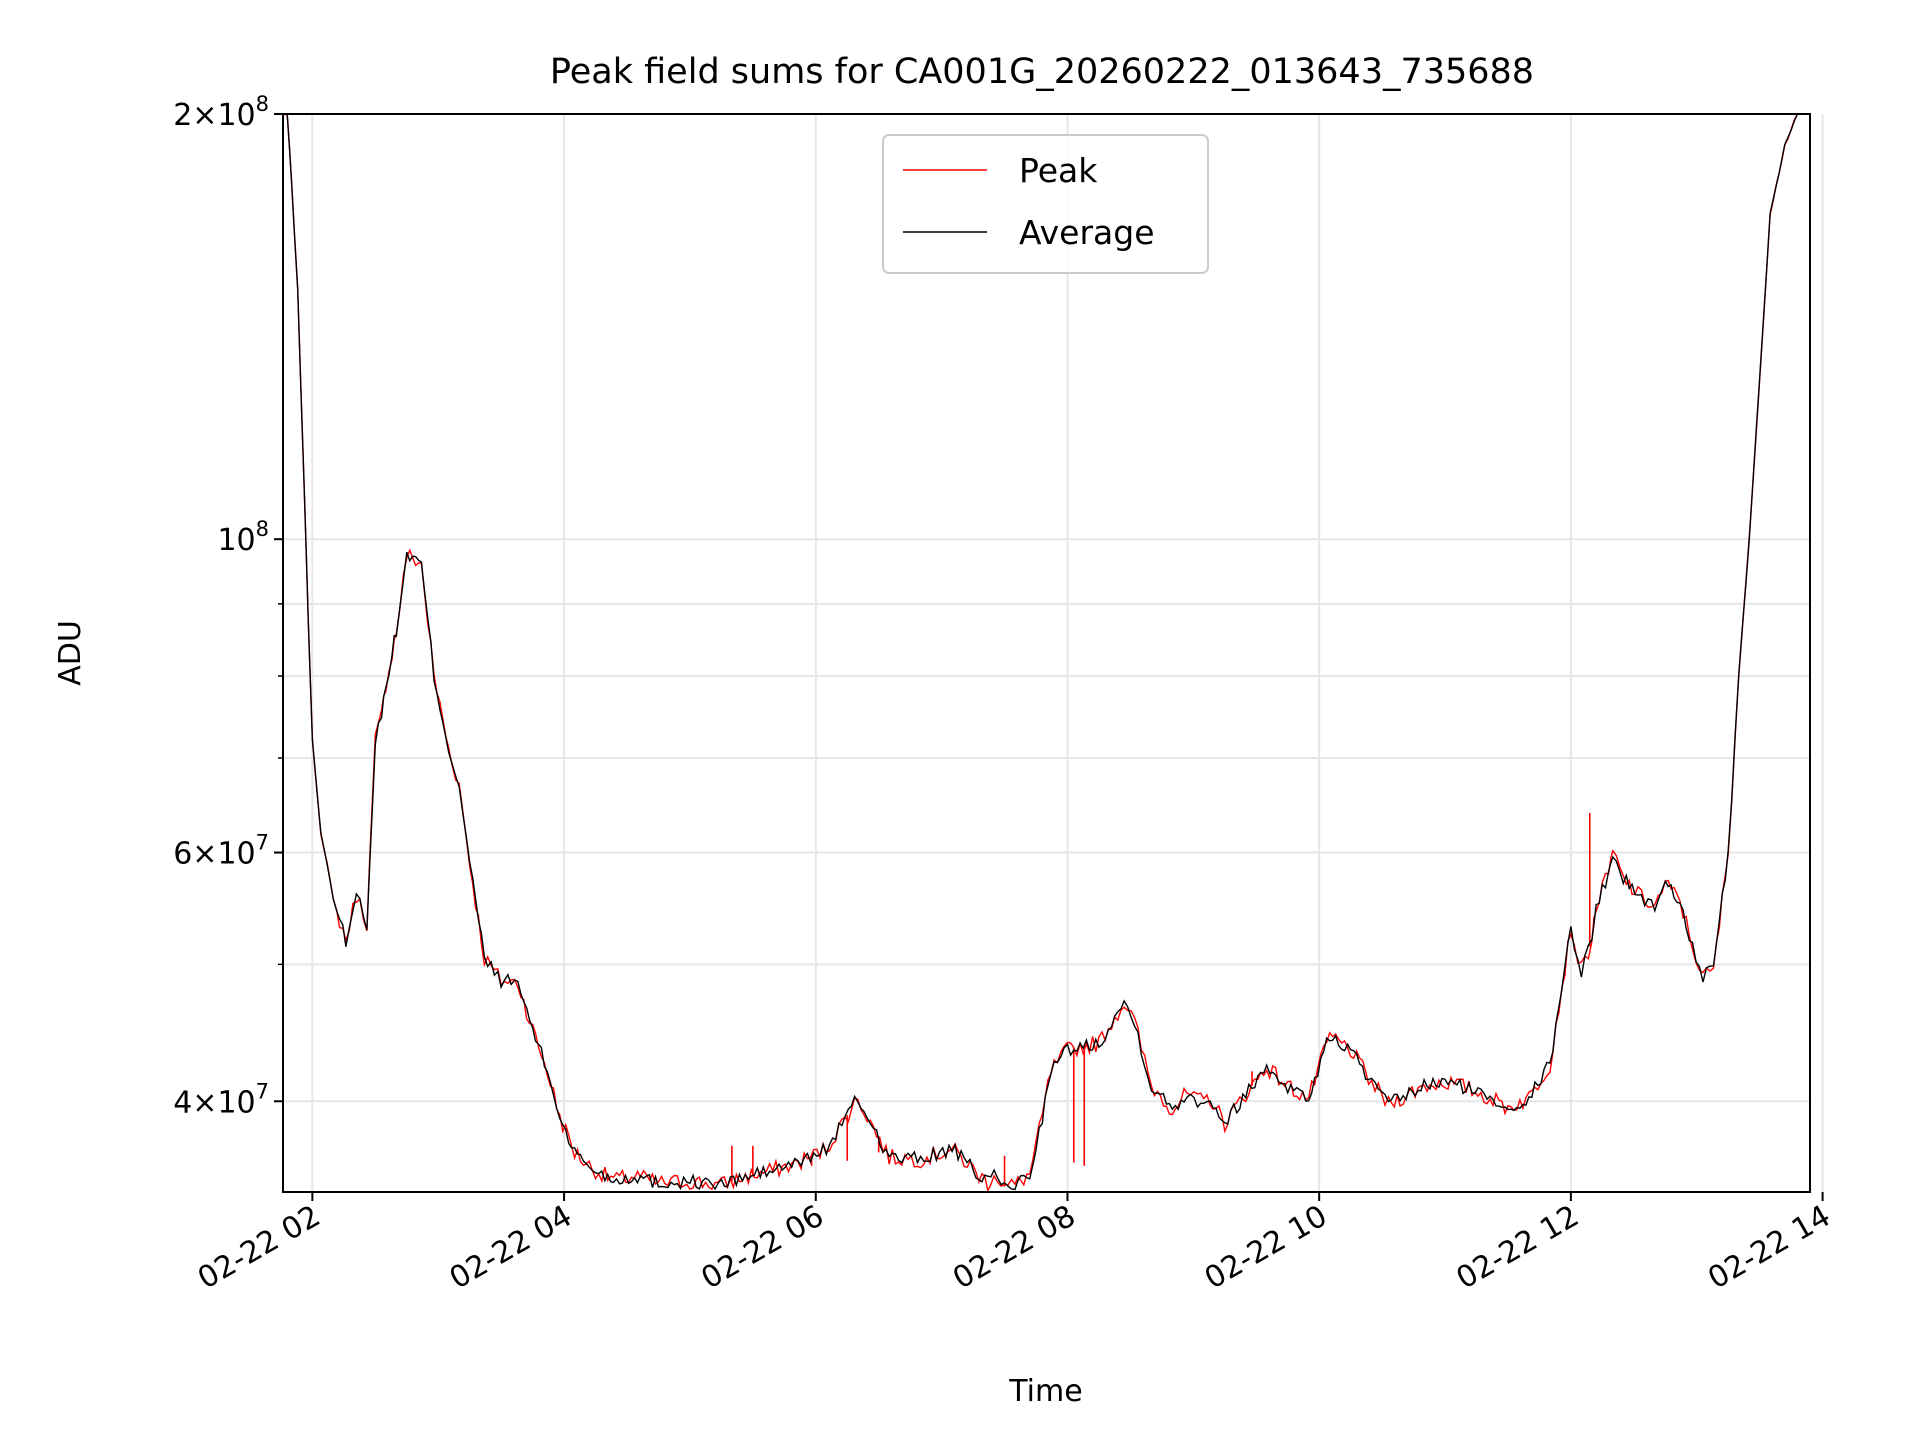 The image size is (1920, 1440). I want to click on legend: Peak Average, so click(1045, 204).